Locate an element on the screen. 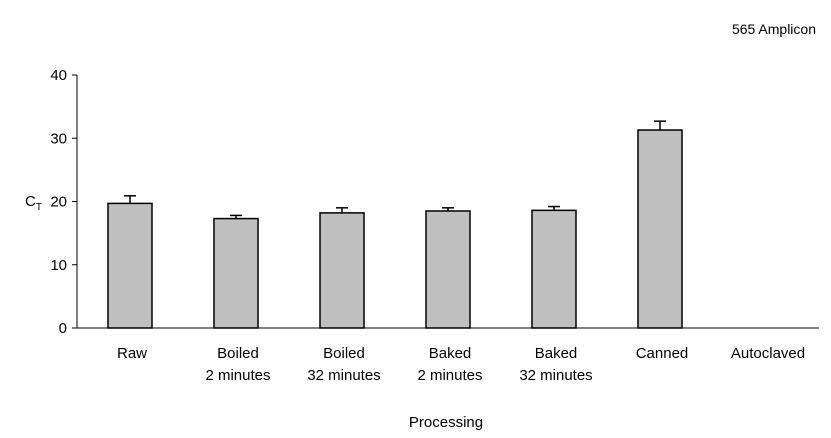 This screenshot has width=831, height=438. chart-annotation: 565 Amplicon is located at coordinates (774, 29).